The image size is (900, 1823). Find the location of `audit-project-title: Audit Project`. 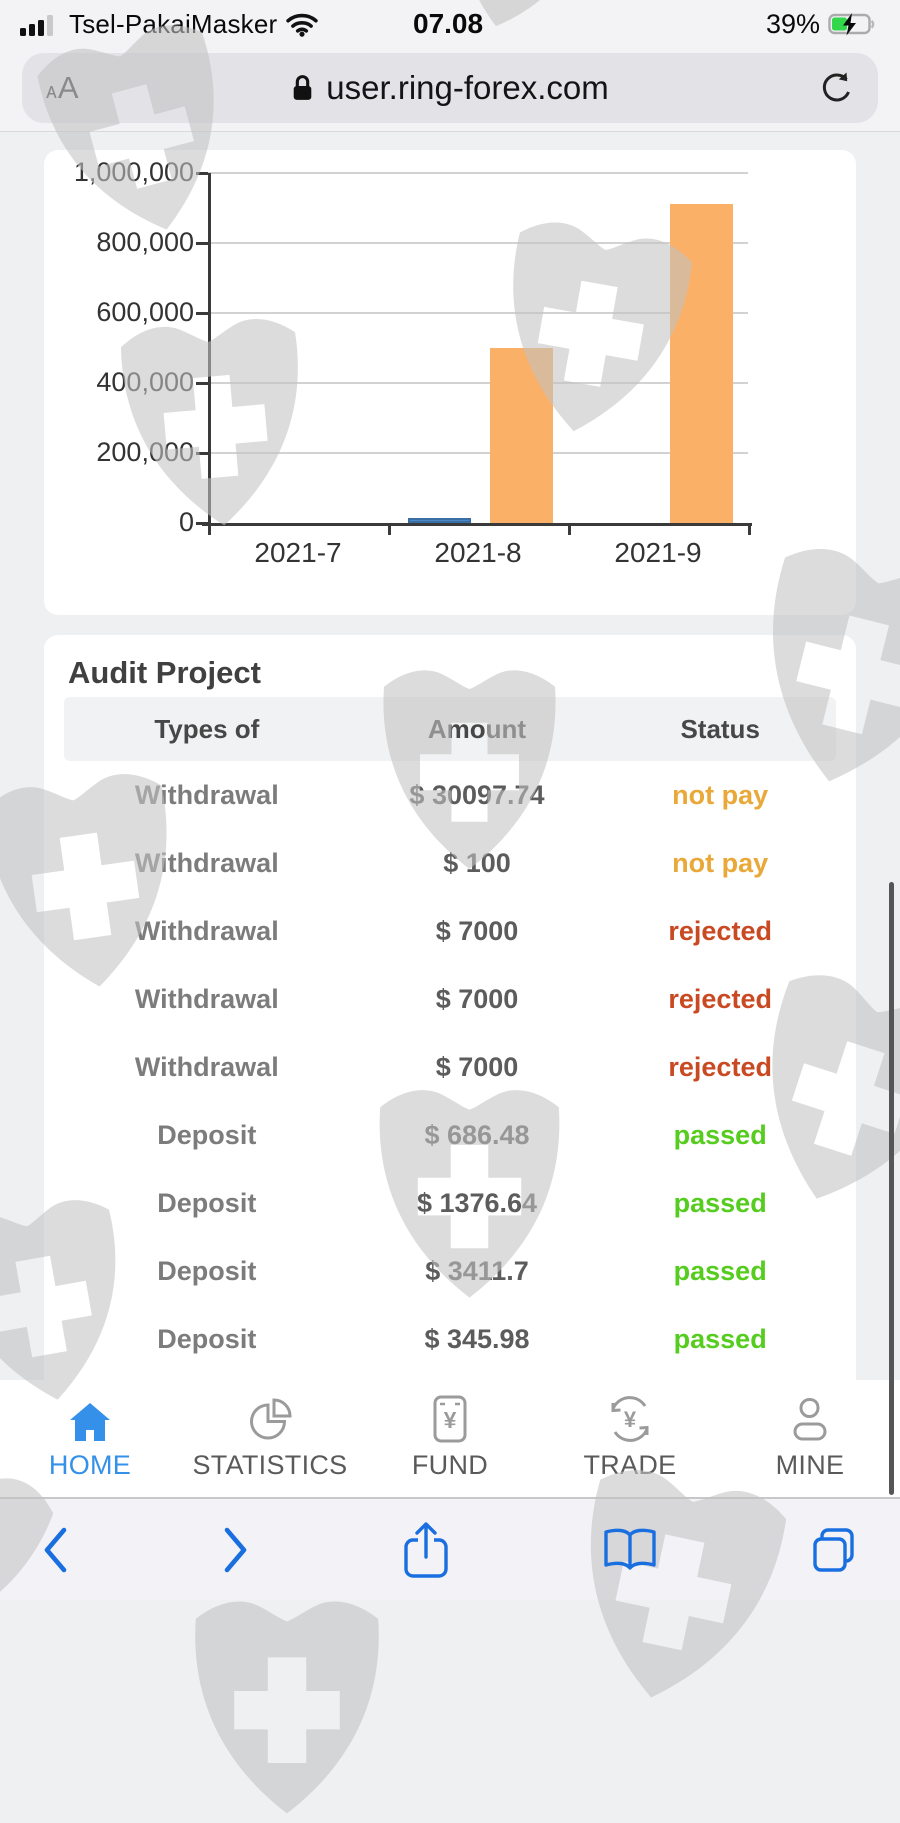

audit-project-title: Audit Project is located at coordinates (164, 672).